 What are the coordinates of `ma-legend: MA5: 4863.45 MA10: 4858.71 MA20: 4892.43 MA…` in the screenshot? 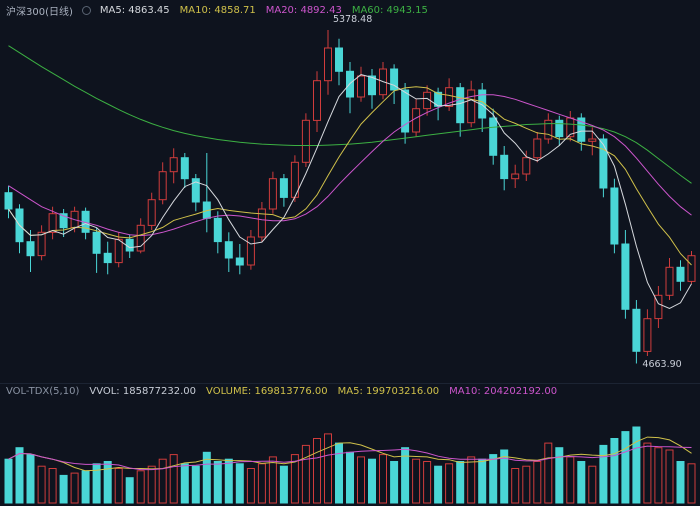 It's located at (264, 10).